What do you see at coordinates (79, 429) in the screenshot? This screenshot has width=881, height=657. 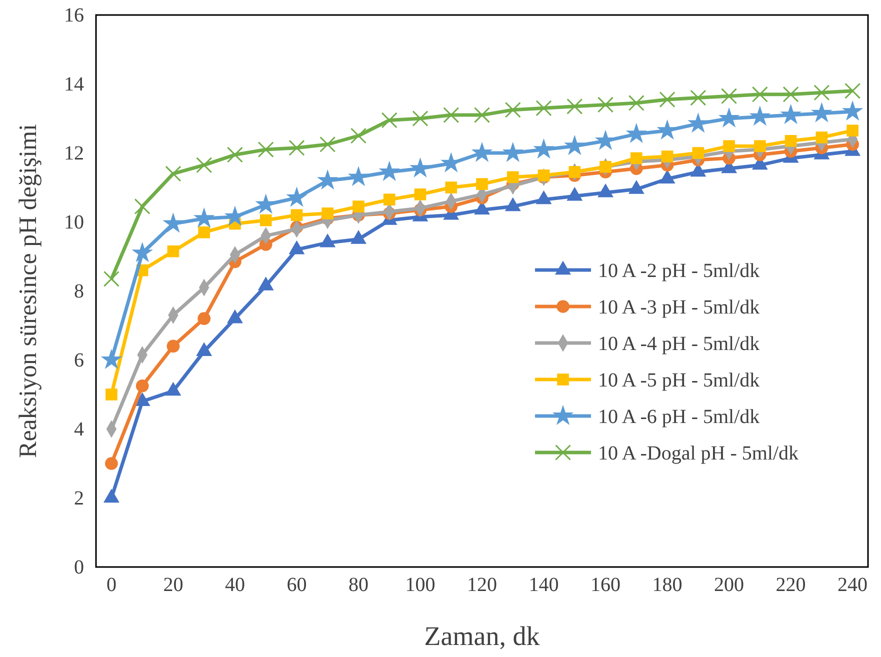 I see `y-tick-label: 4` at bounding box center [79, 429].